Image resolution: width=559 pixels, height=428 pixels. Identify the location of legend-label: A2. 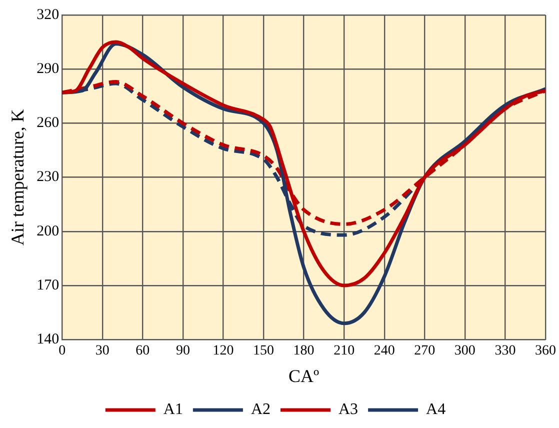
(260, 409).